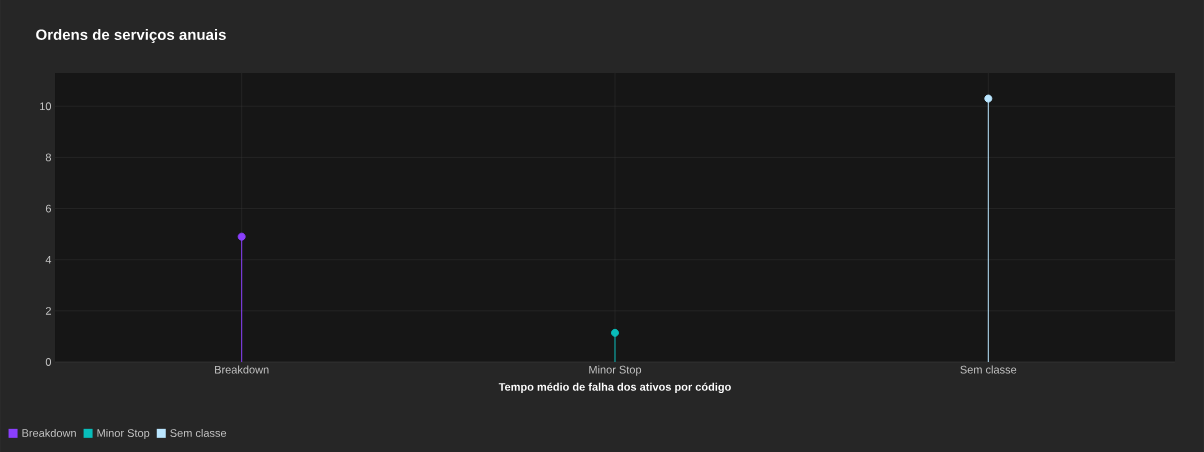 The height and width of the screenshot is (452, 1204). Describe the element at coordinates (614, 388) in the screenshot. I see `x-axis-title: Tempo médio de falha dos ativos por código` at that location.